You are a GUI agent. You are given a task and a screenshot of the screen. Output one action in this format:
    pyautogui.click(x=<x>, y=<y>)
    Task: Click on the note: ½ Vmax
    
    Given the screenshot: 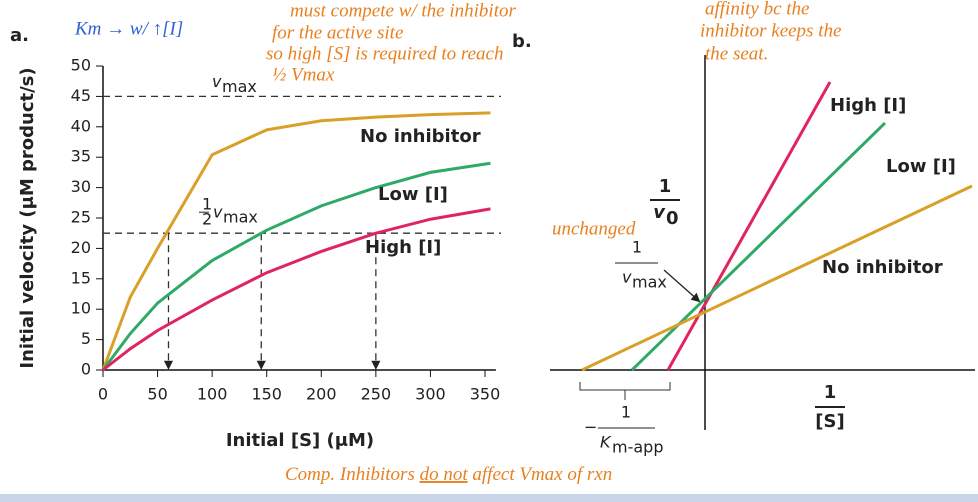 What is the action you would take?
    pyautogui.click(x=303, y=74)
    